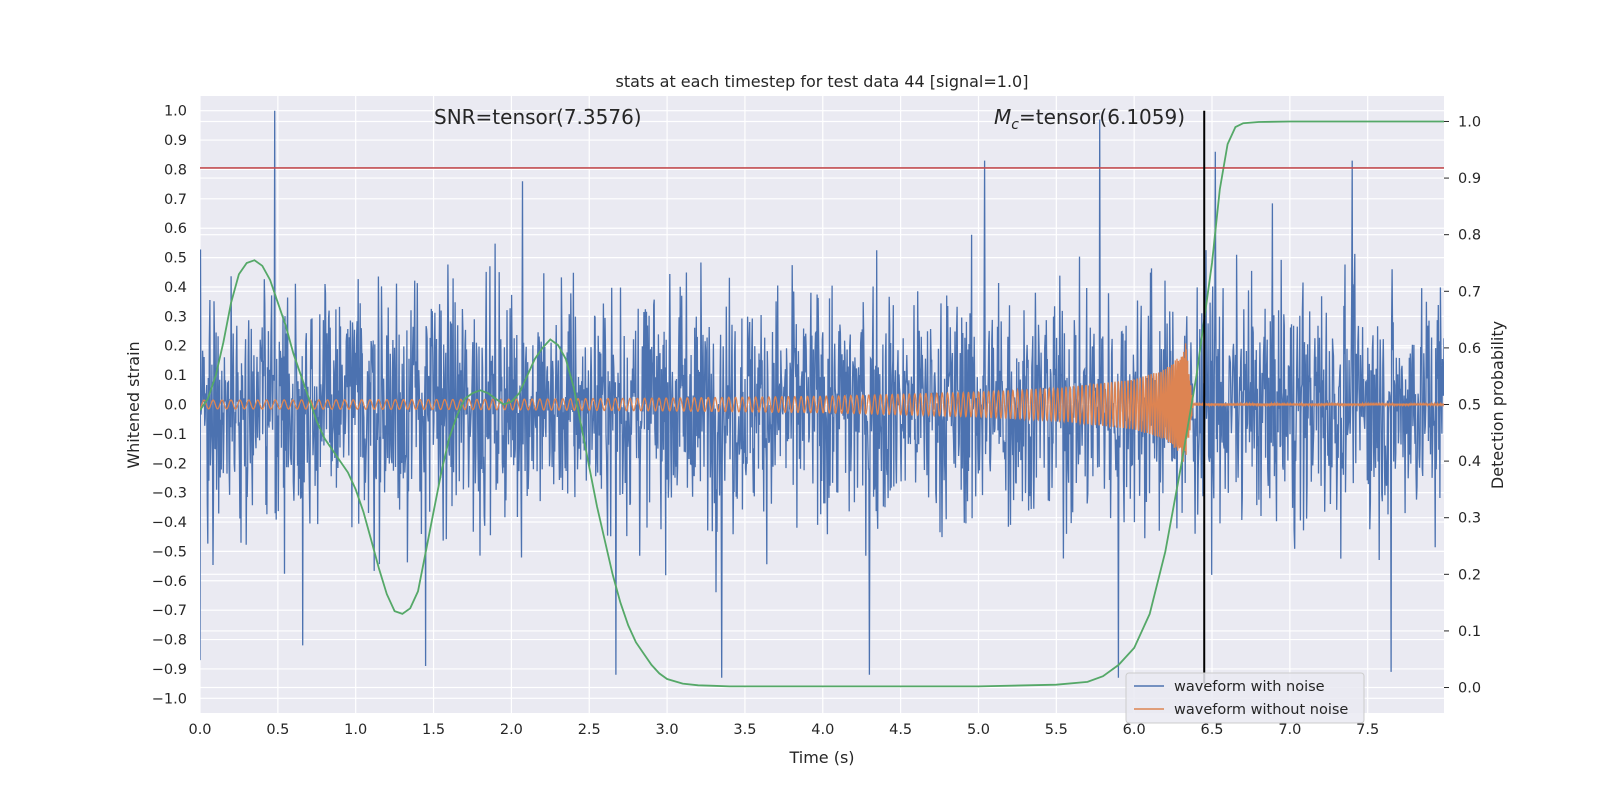 The width and height of the screenshot is (1600, 804). What do you see at coordinates (1056, 730) in the screenshot?
I see `x-tick-label: 5.5` at bounding box center [1056, 730].